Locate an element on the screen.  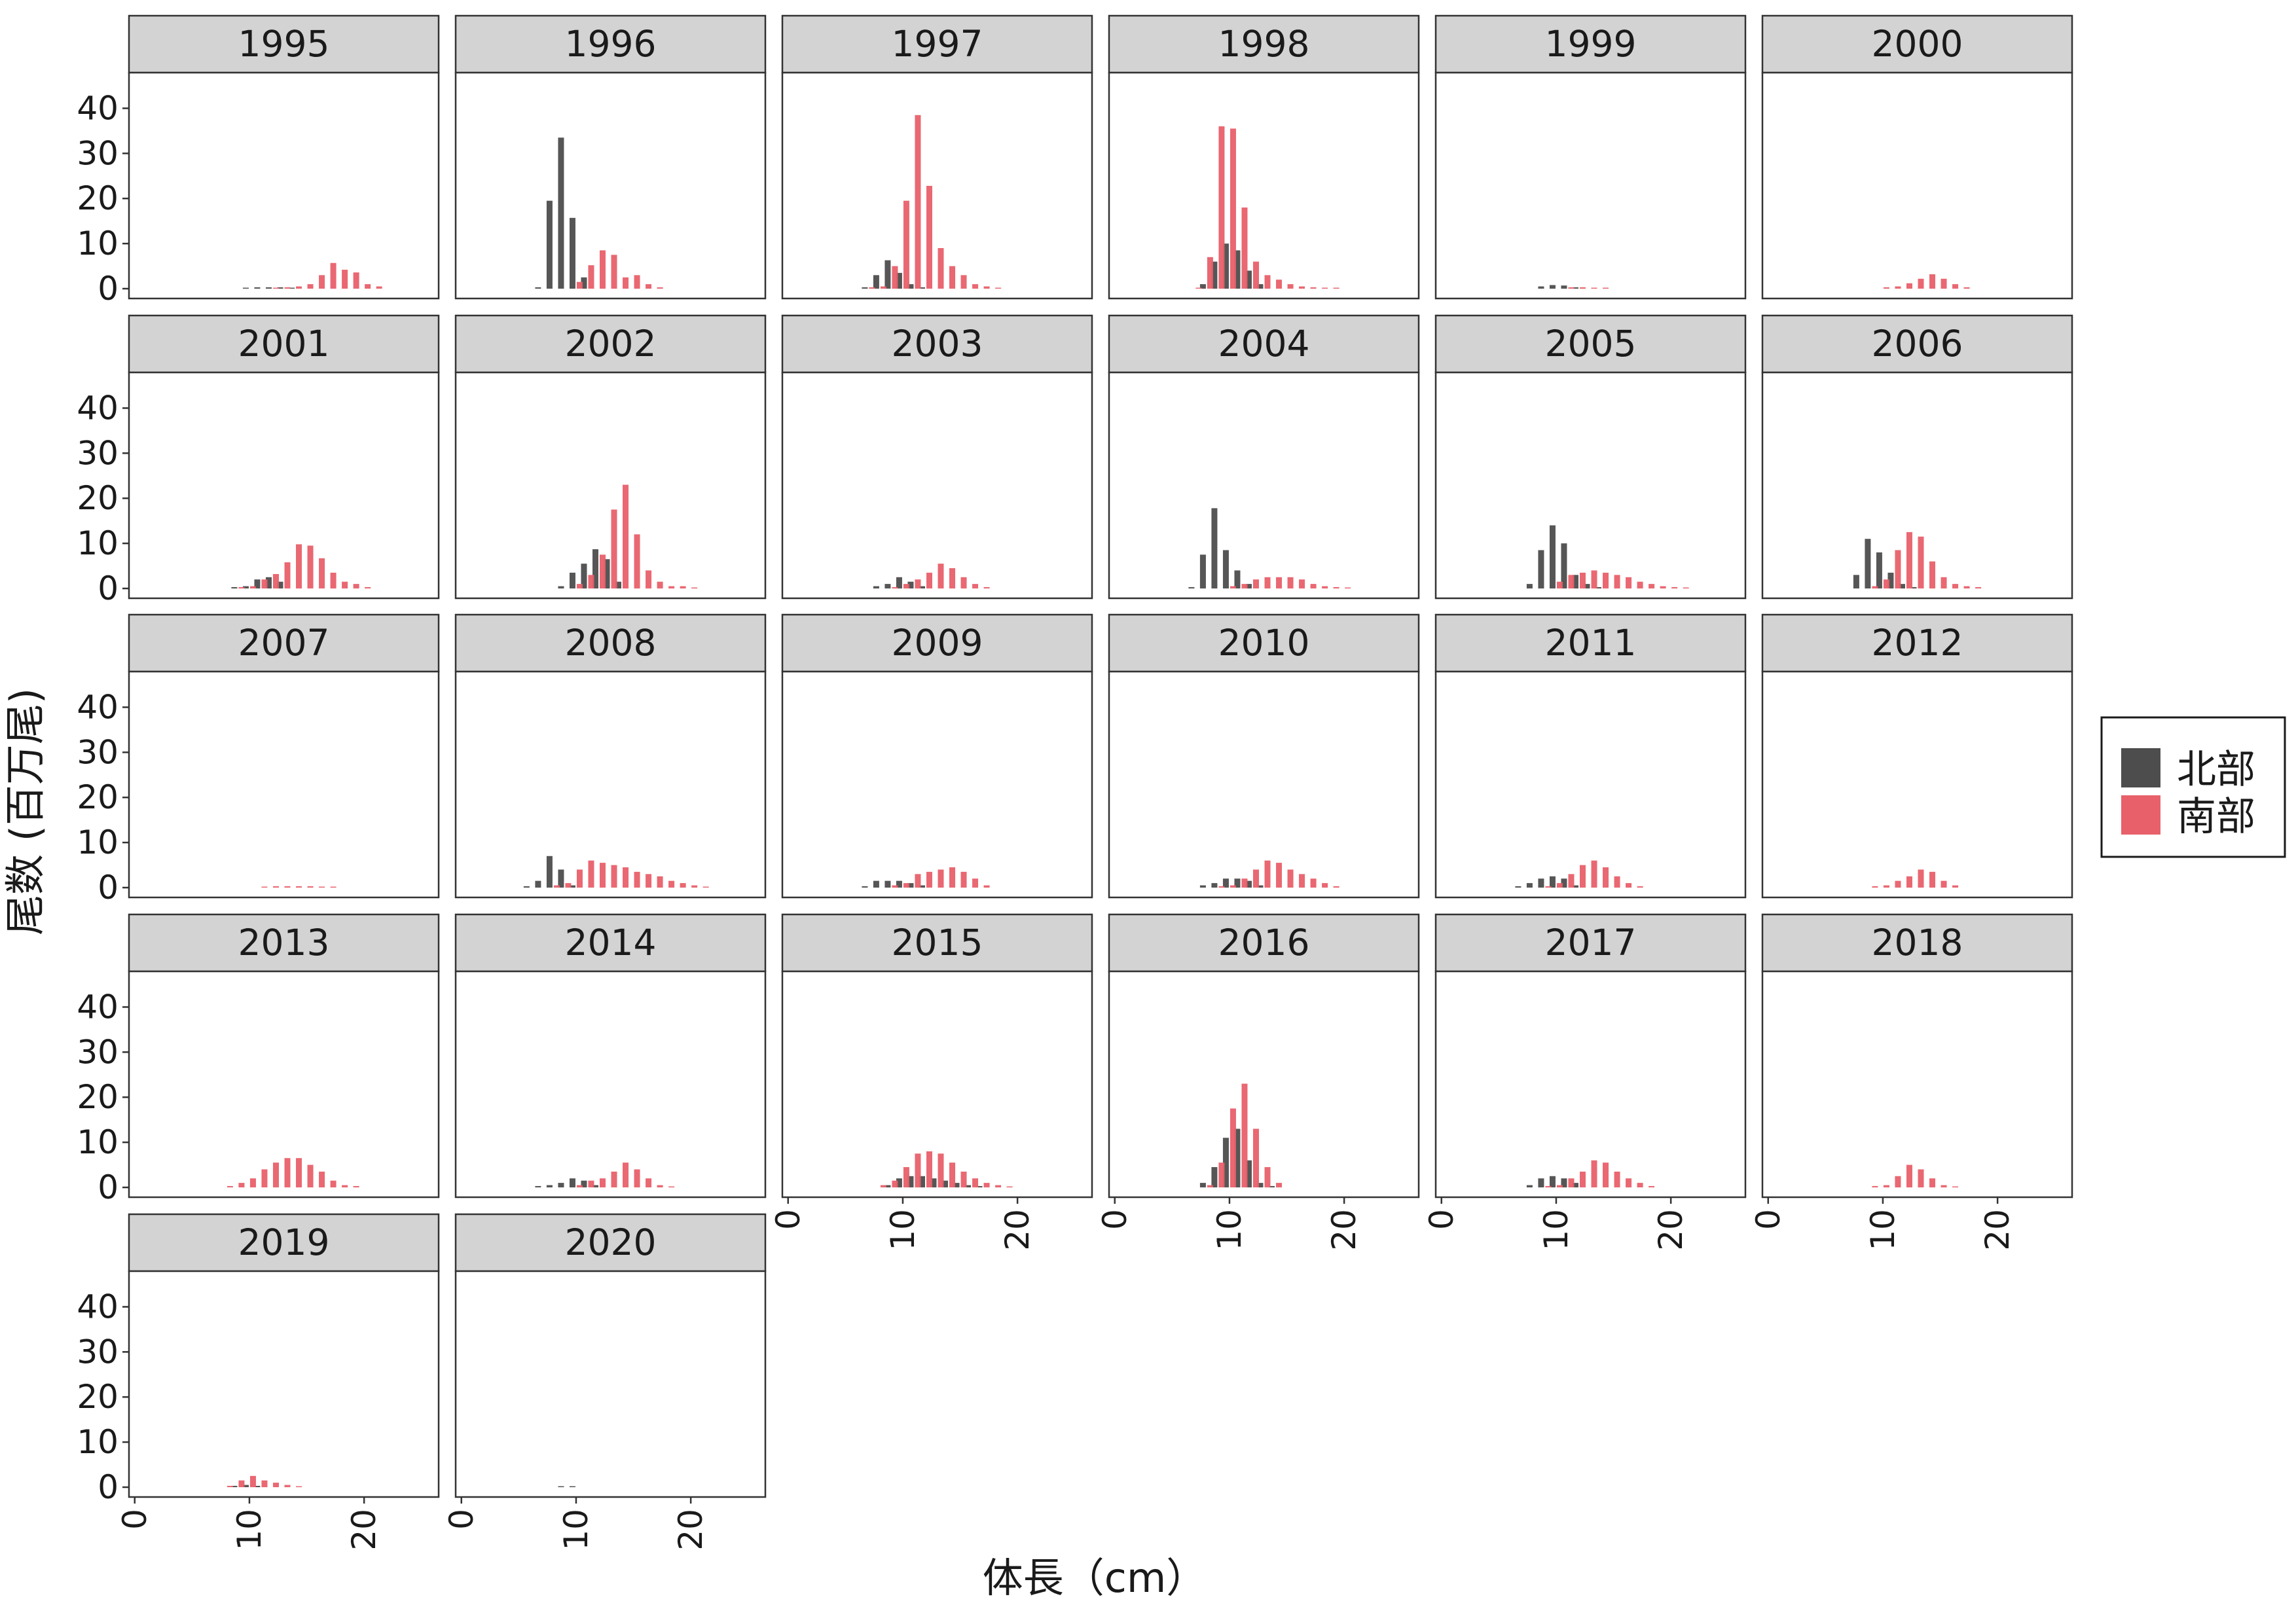
facet-panel-1998: 1998 is located at coordinates (1264, 157).